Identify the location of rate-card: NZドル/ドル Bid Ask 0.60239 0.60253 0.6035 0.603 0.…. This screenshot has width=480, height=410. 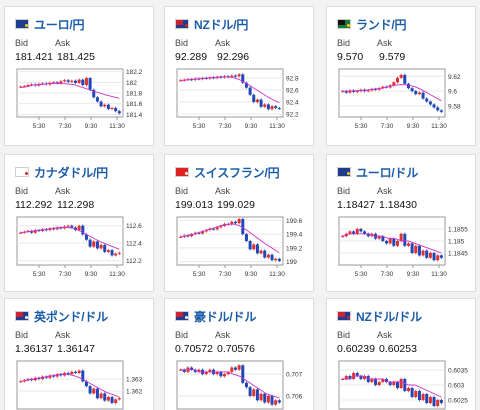
(401, 354).